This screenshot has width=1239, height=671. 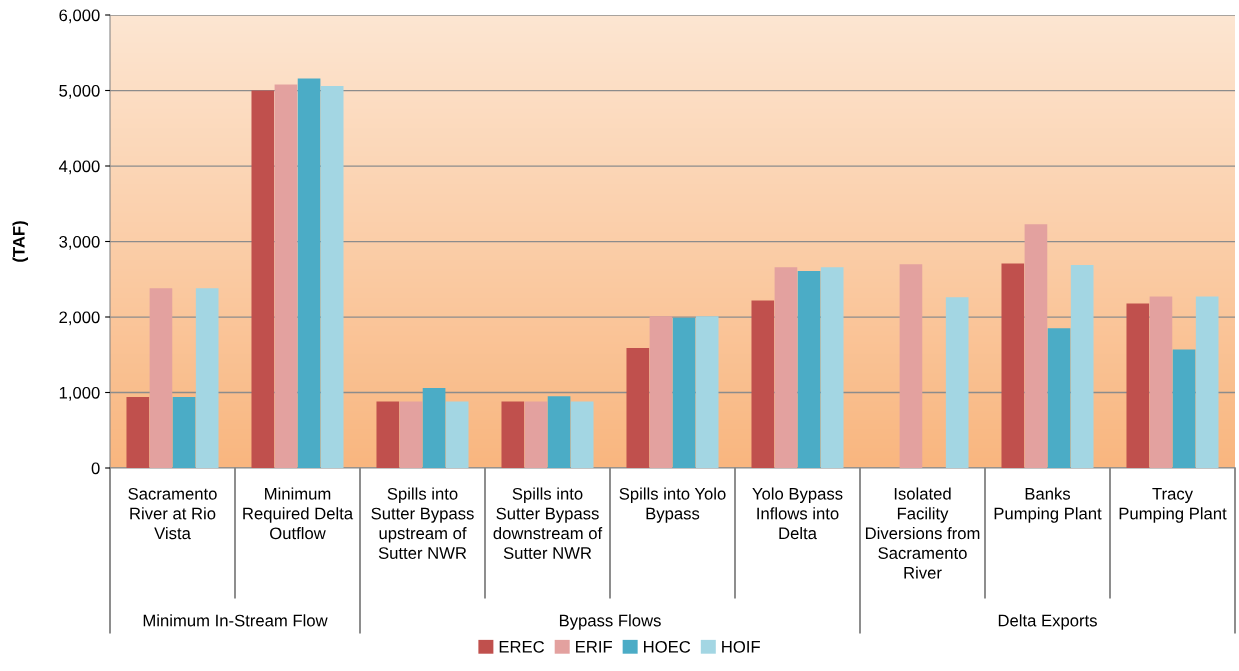 I want to click on legend-label: HOEC, so click(x=667, y=646).